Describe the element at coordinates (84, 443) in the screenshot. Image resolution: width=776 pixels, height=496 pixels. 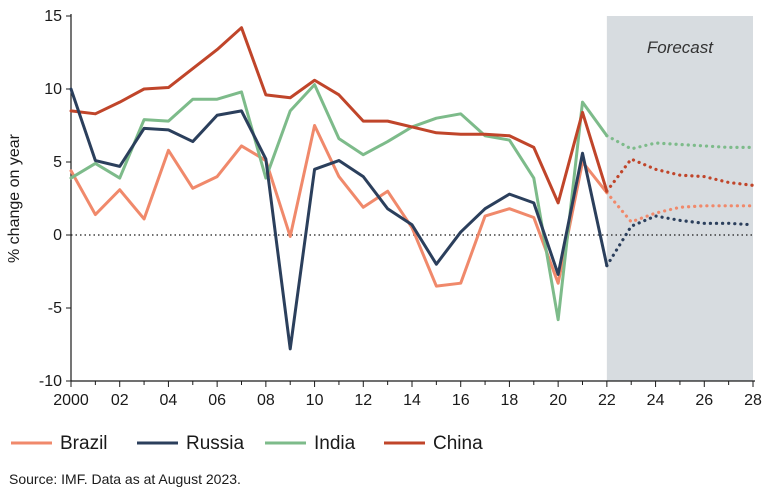
I see `legend-label-brazil: Brazil` at that location.